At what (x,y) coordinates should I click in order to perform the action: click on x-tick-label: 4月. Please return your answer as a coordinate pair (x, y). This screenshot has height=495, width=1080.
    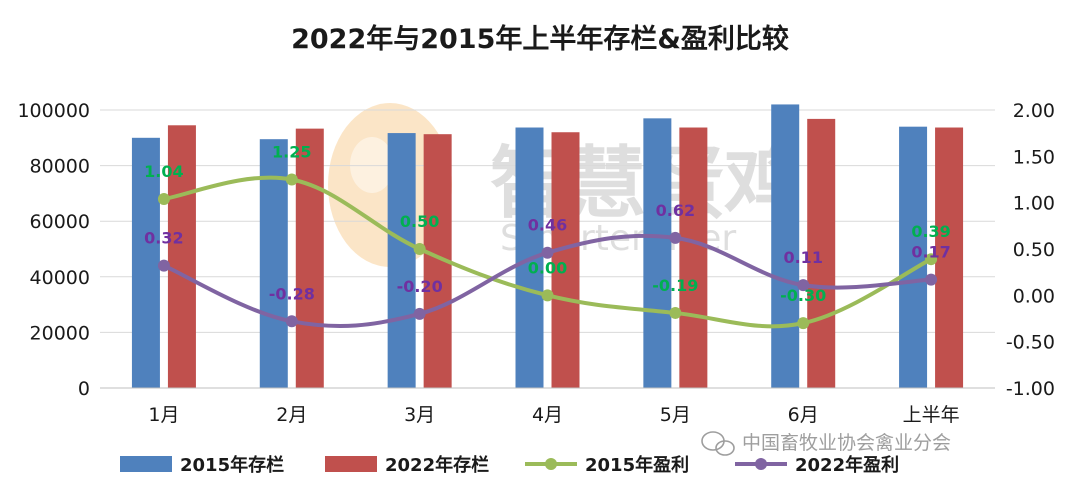
    Looking at the image, I should click on (547, 415).